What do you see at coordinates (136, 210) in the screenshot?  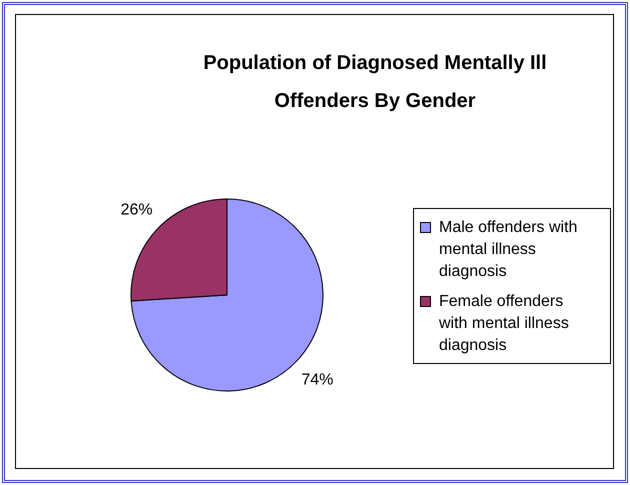 I see `data-label: 26%` at bounding box center [136, 210].